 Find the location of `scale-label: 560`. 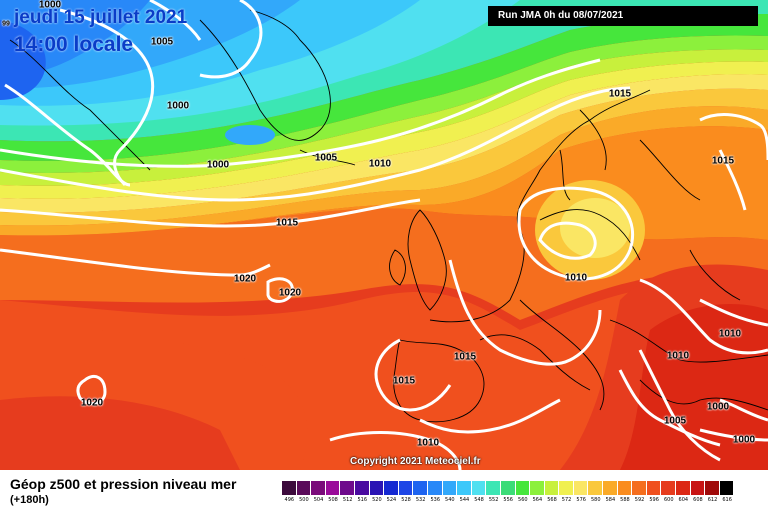

scale-label: 560 is located at coordinates (523, 500).